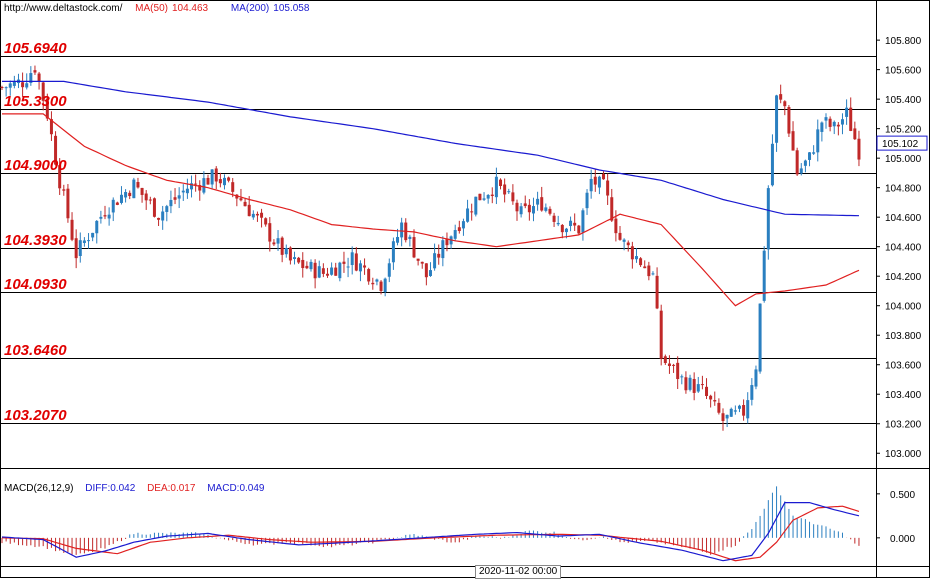 This screenshot has width=930, height=579. Describe the element at coordinates (903, 159) in the screenshot. I see `price-tick-label: 105.000` at that location.